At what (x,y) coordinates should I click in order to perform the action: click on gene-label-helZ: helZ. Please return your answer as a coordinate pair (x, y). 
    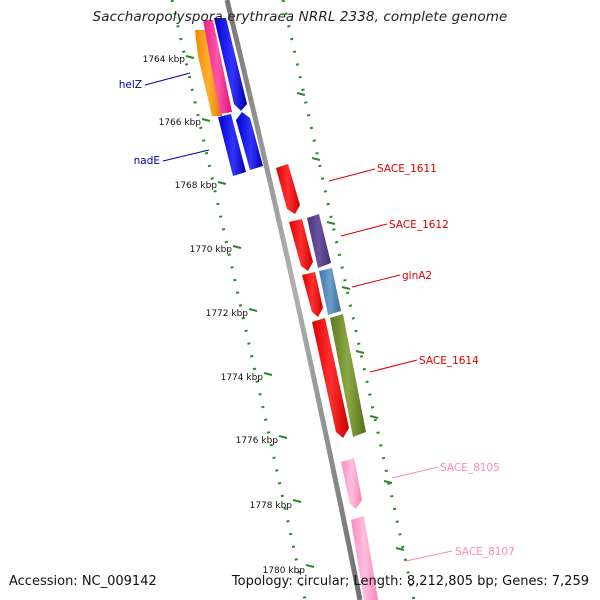
    Looking at the image, I should click on (130, 85).